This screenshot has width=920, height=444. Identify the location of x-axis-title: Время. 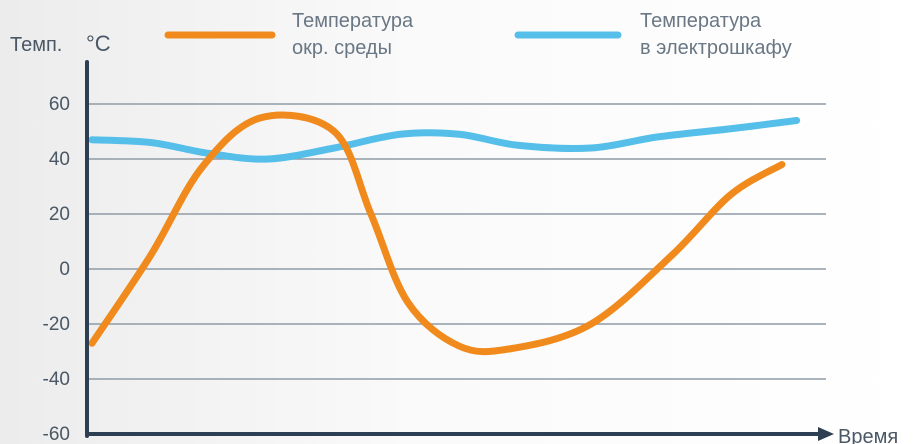
(868, 435).